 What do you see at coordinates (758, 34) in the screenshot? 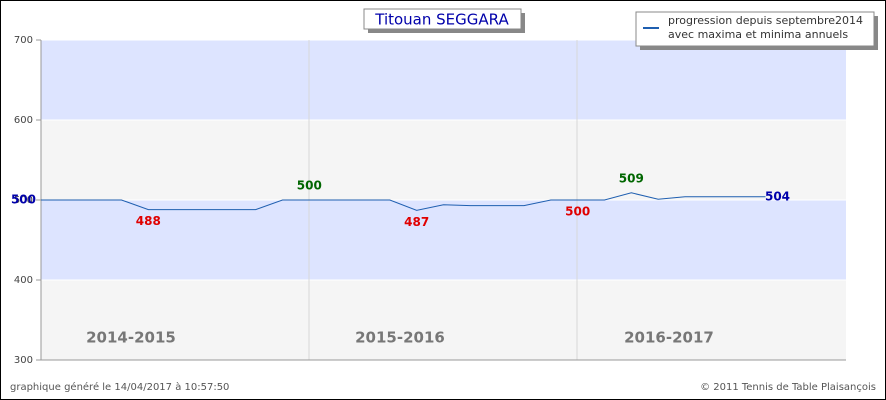
I see `legend-line: avec maxima et minima annuels` at bounding box center [758, 34].